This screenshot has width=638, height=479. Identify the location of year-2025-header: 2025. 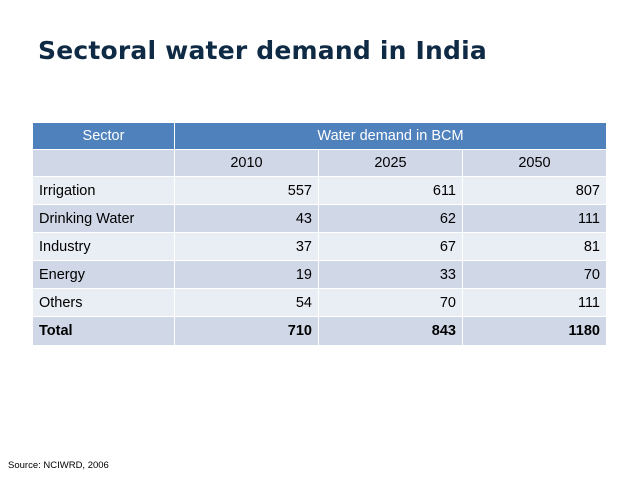
(390, 163).